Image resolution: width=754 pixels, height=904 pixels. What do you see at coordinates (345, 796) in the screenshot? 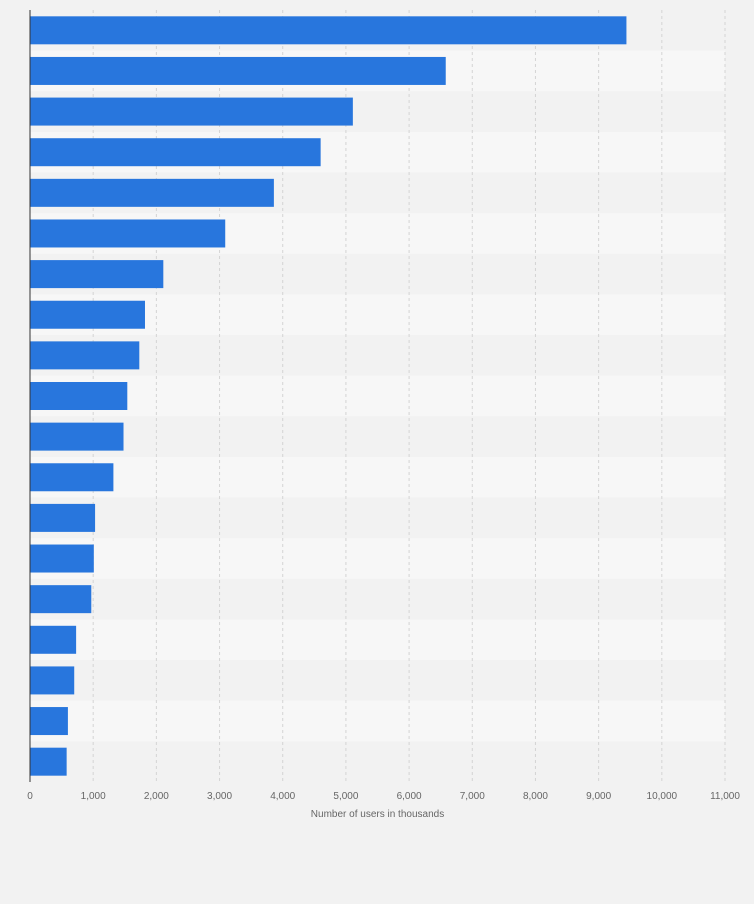
I see `x-tick-label: 5,000` at bounding box center [345, 796].